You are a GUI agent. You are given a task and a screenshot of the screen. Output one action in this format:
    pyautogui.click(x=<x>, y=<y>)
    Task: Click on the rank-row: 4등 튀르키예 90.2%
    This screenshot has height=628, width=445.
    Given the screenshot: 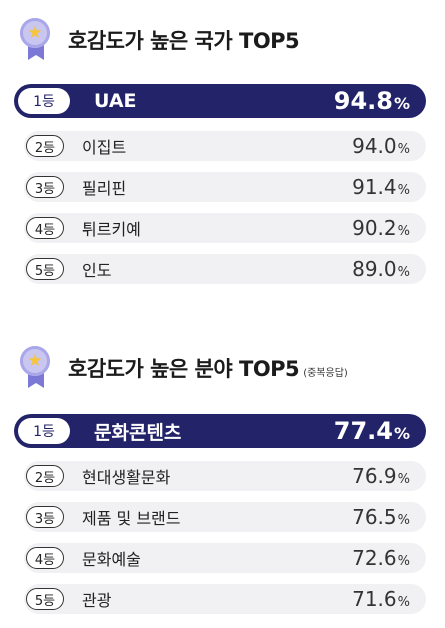 What is the action you would take?
    pyautogui.click(x=225, y=228)
    